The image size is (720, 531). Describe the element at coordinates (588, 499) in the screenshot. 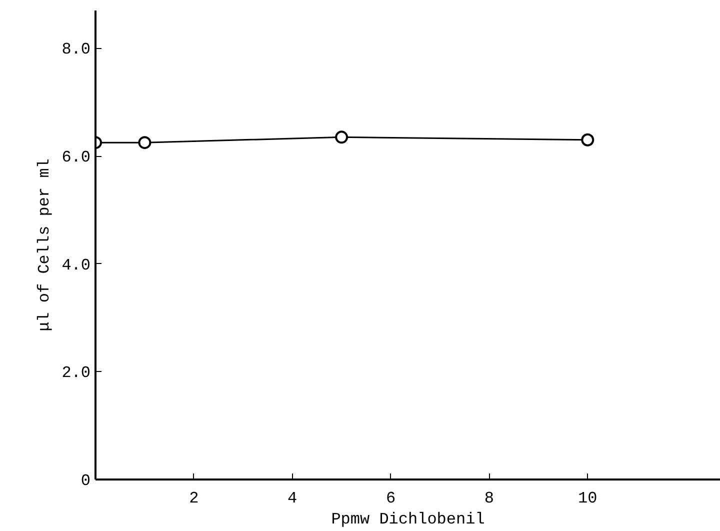

I see `x-tick-label: 10` at that location.